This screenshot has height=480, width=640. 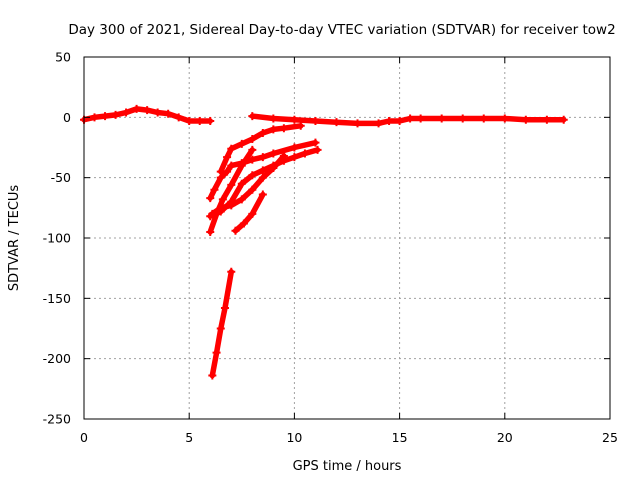 I want to click on x-tick-label: 25, so click(x=610, y=437).